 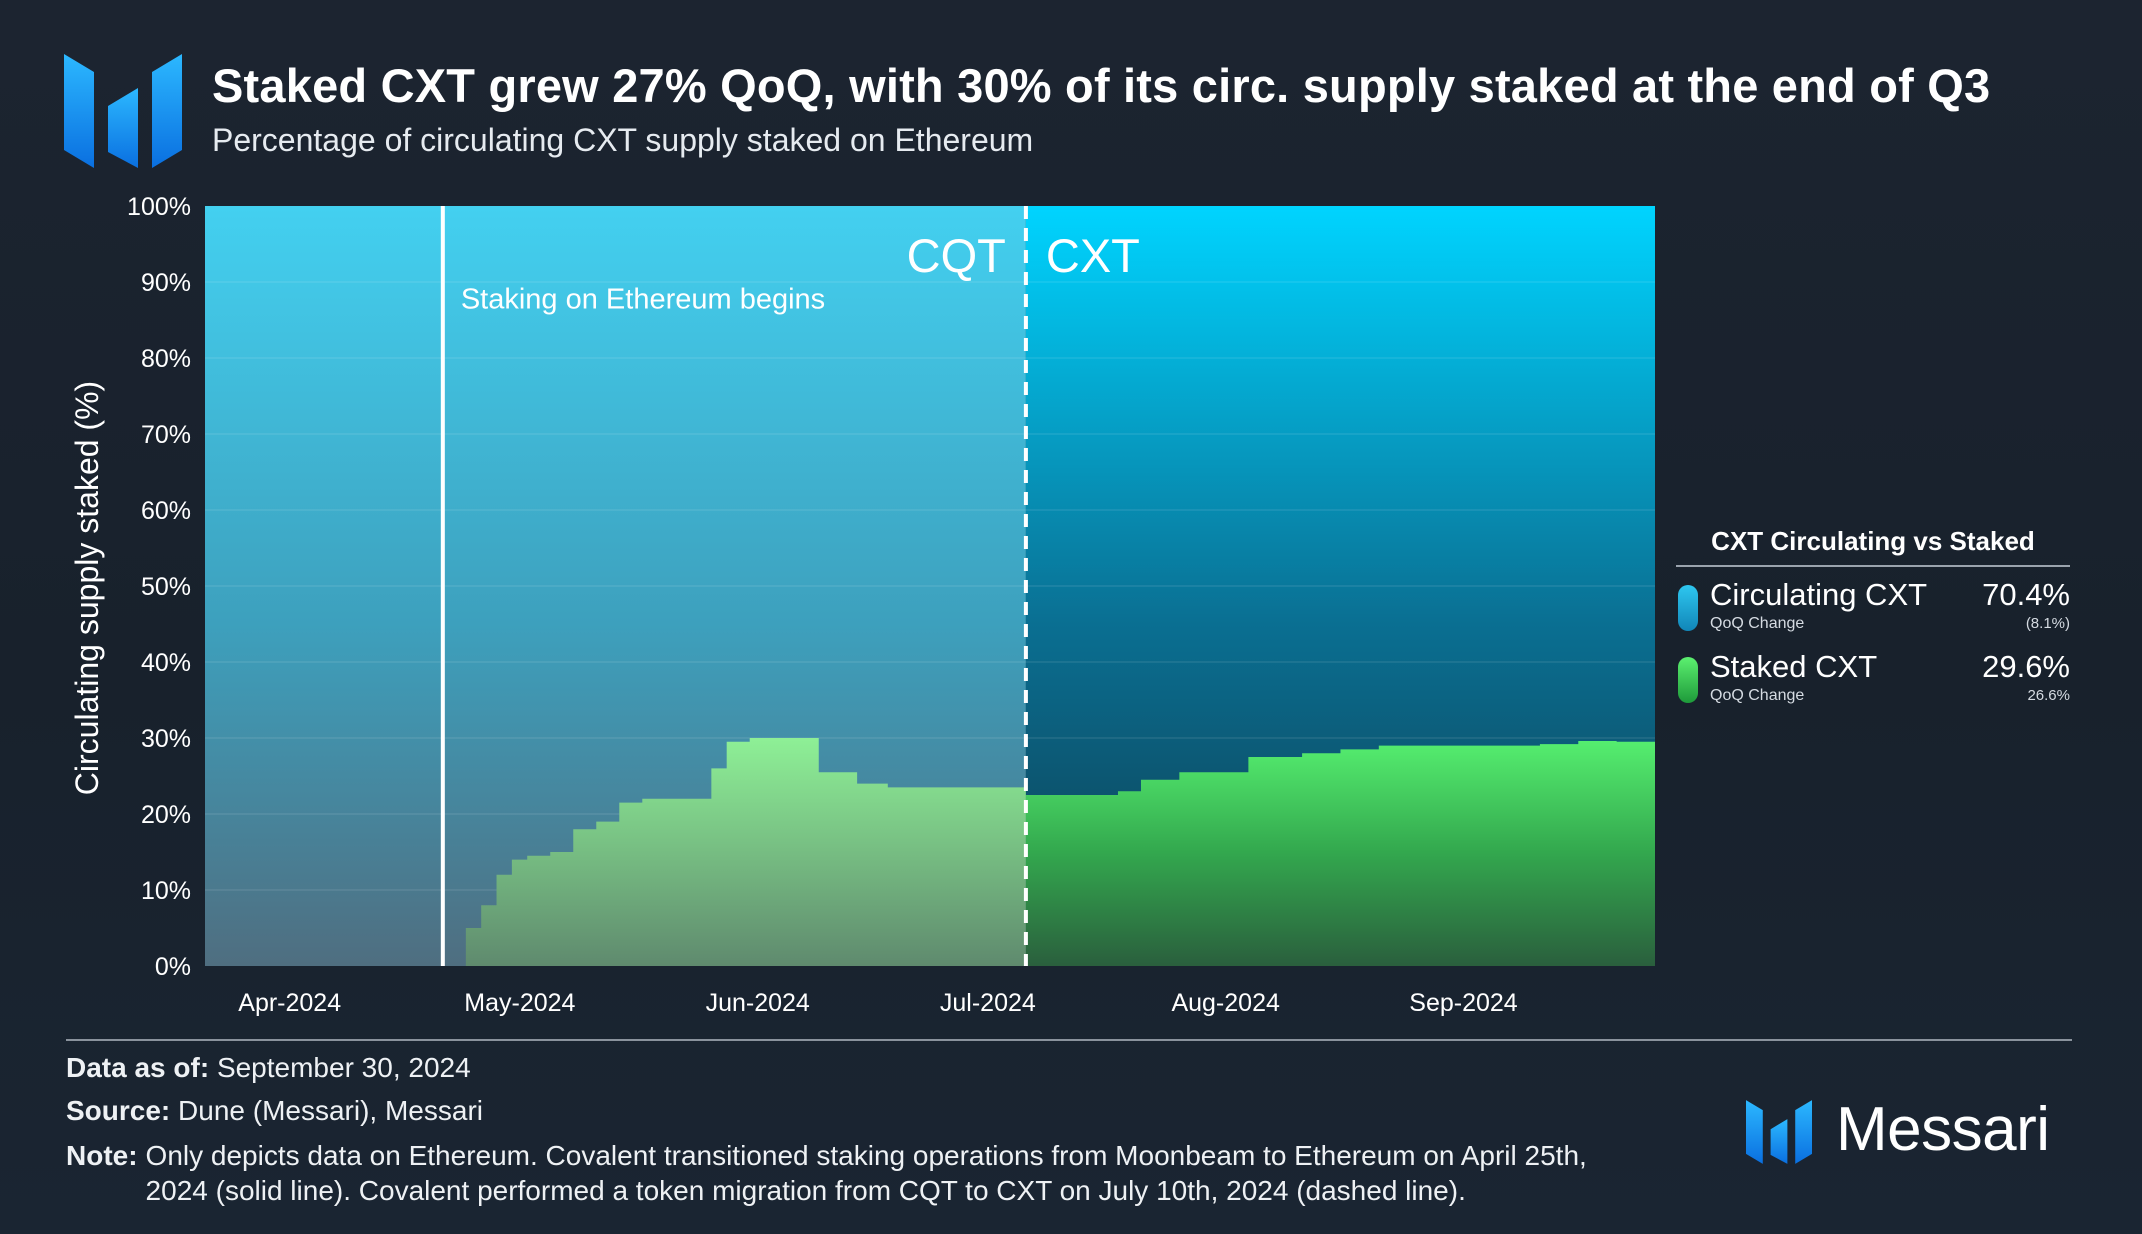 I want to click on legend-item-value: 70.4%, so click(x=2026, y=594).